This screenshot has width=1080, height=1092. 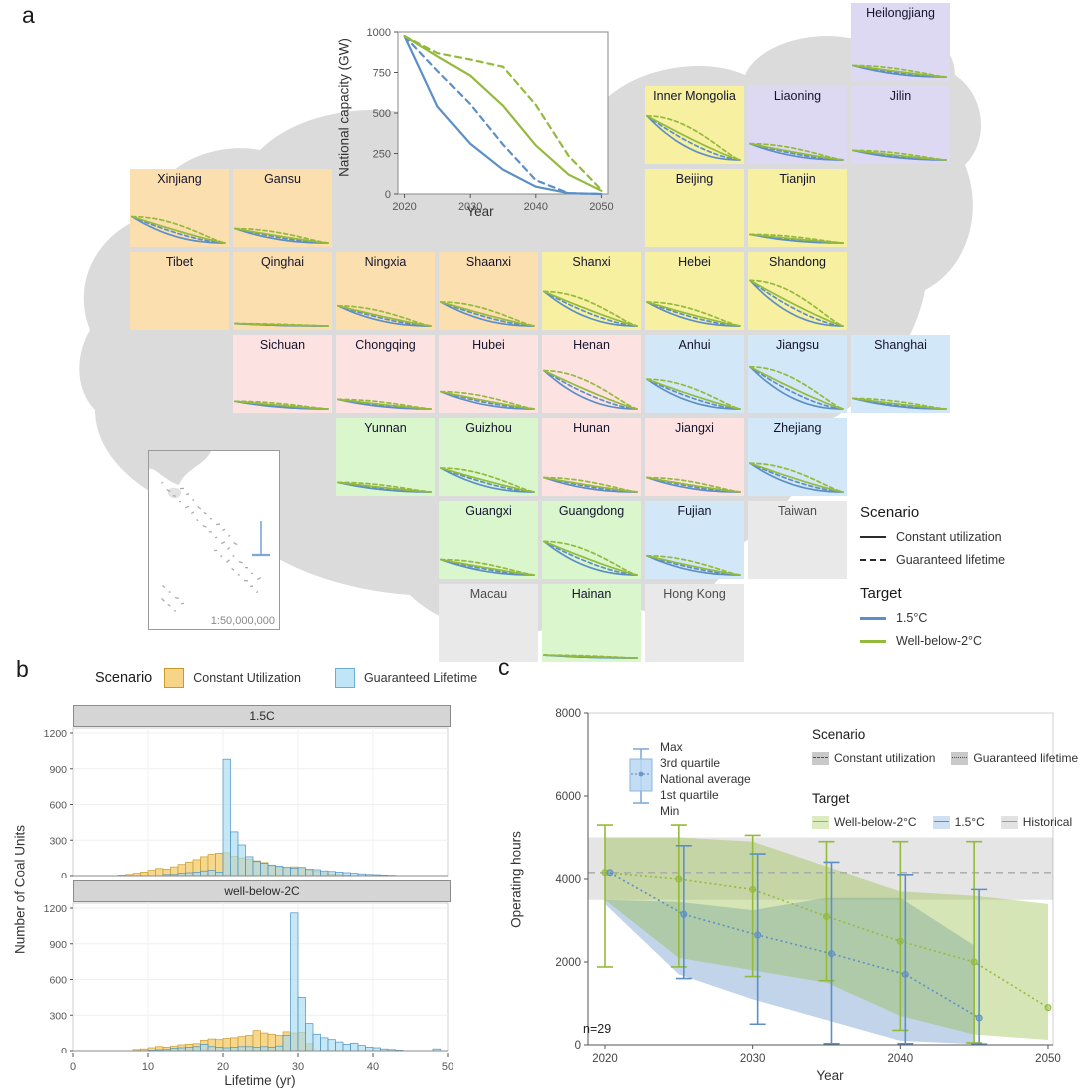 What do you see at coordinates (488, 428) in the screenshot?
I see `province-name: Guizhou` at bounding box center [488, 428].